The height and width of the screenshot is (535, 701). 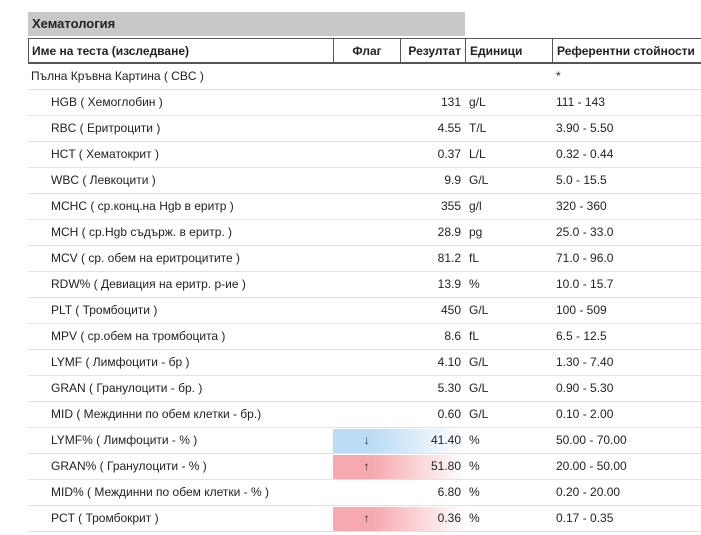 I want to click on cell-reference: *, so click(x=558, y=76).